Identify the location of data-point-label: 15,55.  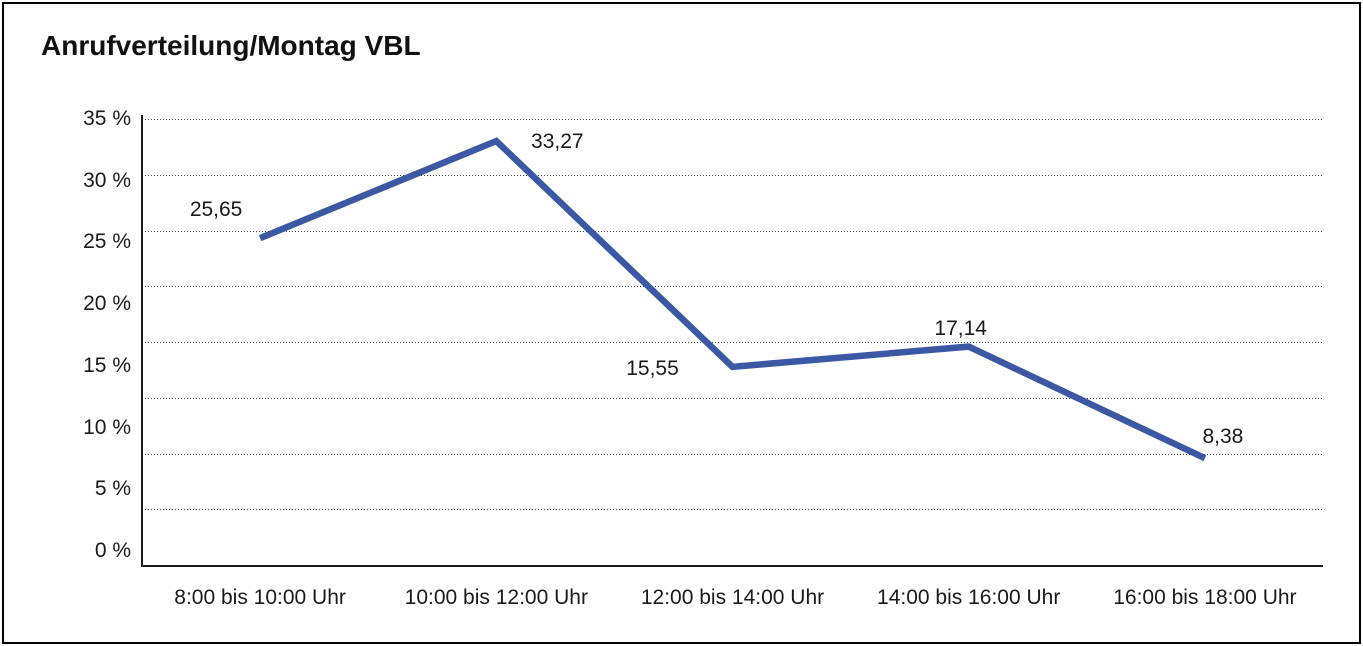
(652, 368).